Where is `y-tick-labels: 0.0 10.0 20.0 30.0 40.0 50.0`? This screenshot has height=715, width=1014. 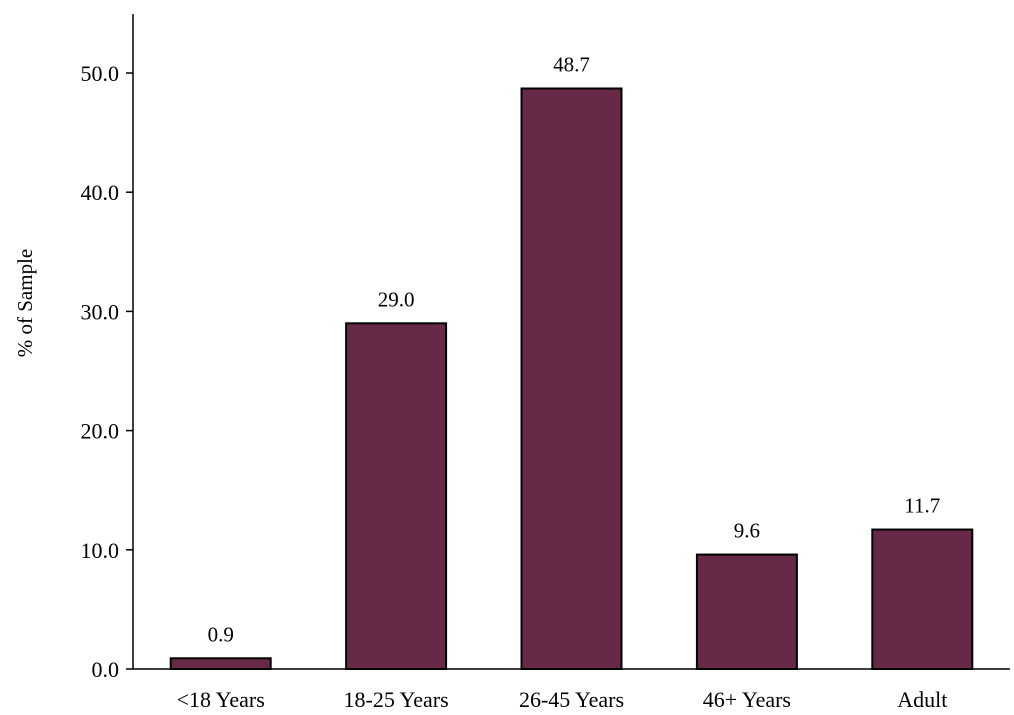 y-tick-labels: 0.0 10.0 20.0 30.0 40.0 50.0 is located at coordinates (107, 371).